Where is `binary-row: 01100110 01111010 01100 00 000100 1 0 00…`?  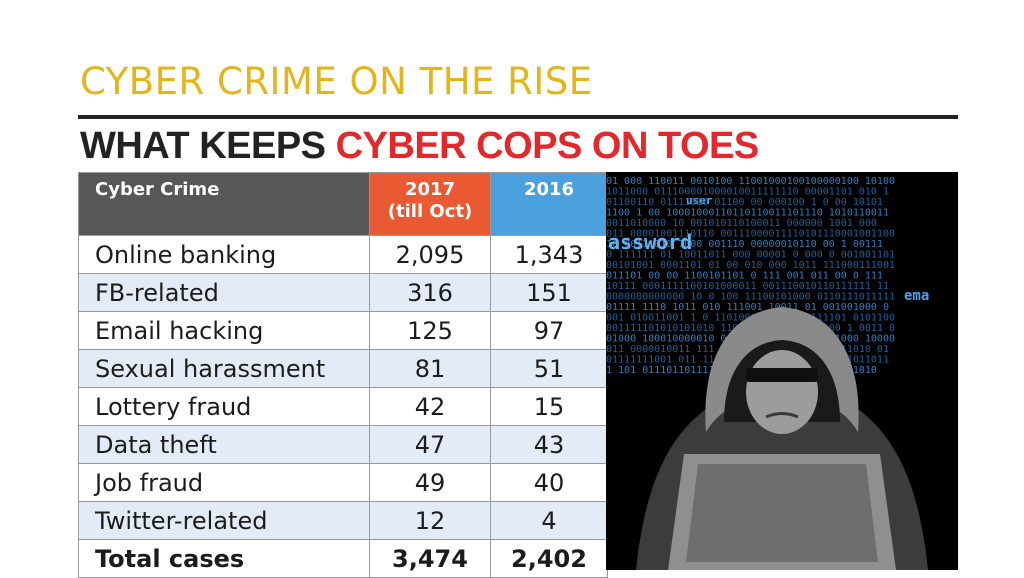 binary-row: 01100110 01111010 01100 00 000100 1 0 00… is located at coordinates (744, 202).